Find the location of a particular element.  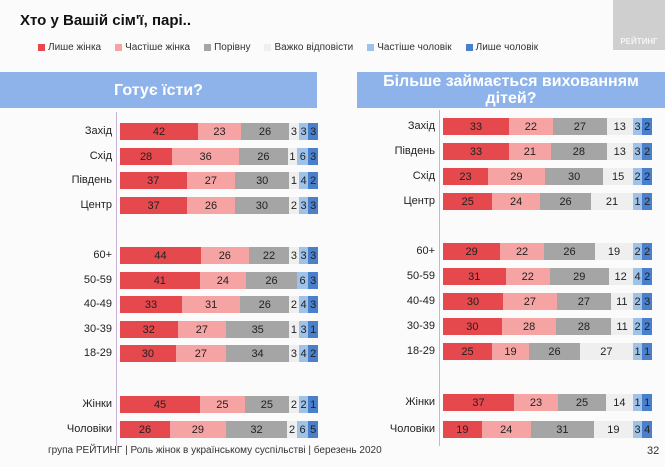

legend-item: Важко відповісти is located at coordinates (308, 47).